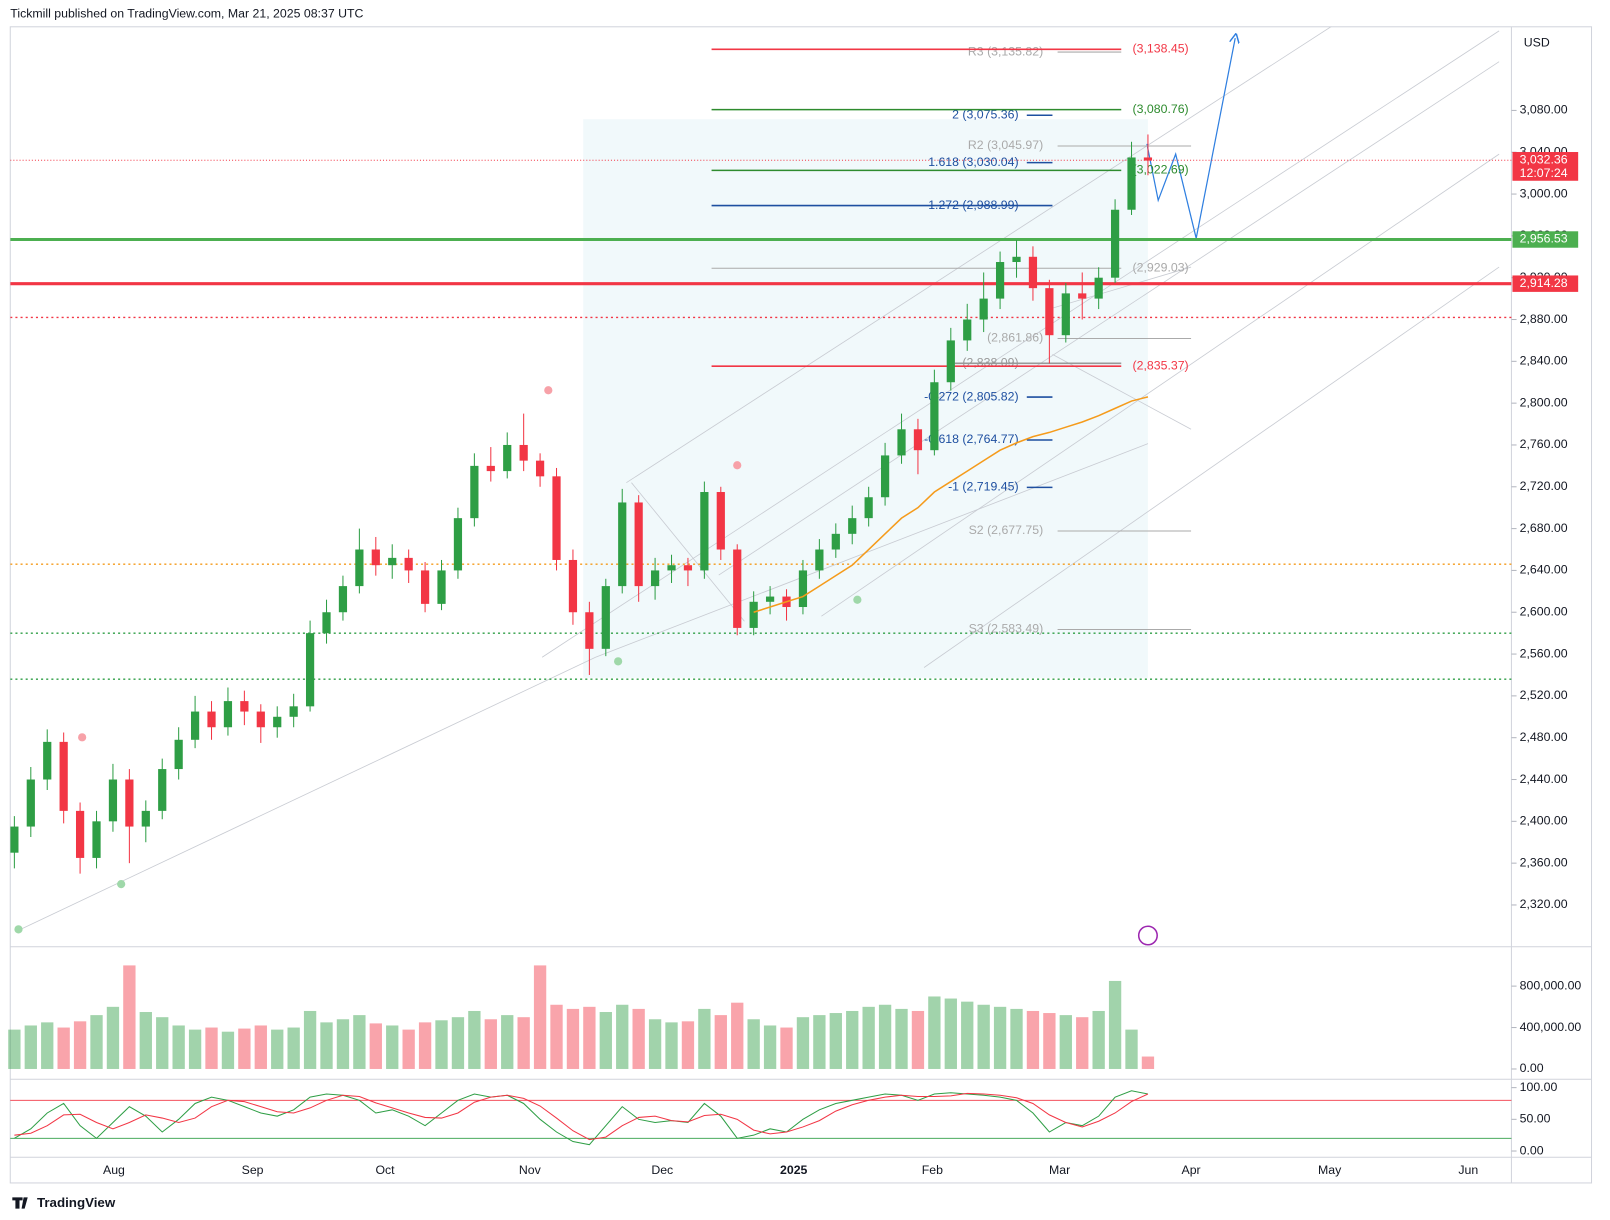 The image size is (1610, 1220). What do you see at coordinates (1006, 530) in the screenshot?
I see `level-label: S2 (2,677.75)` at bounding box center [1006, 530].